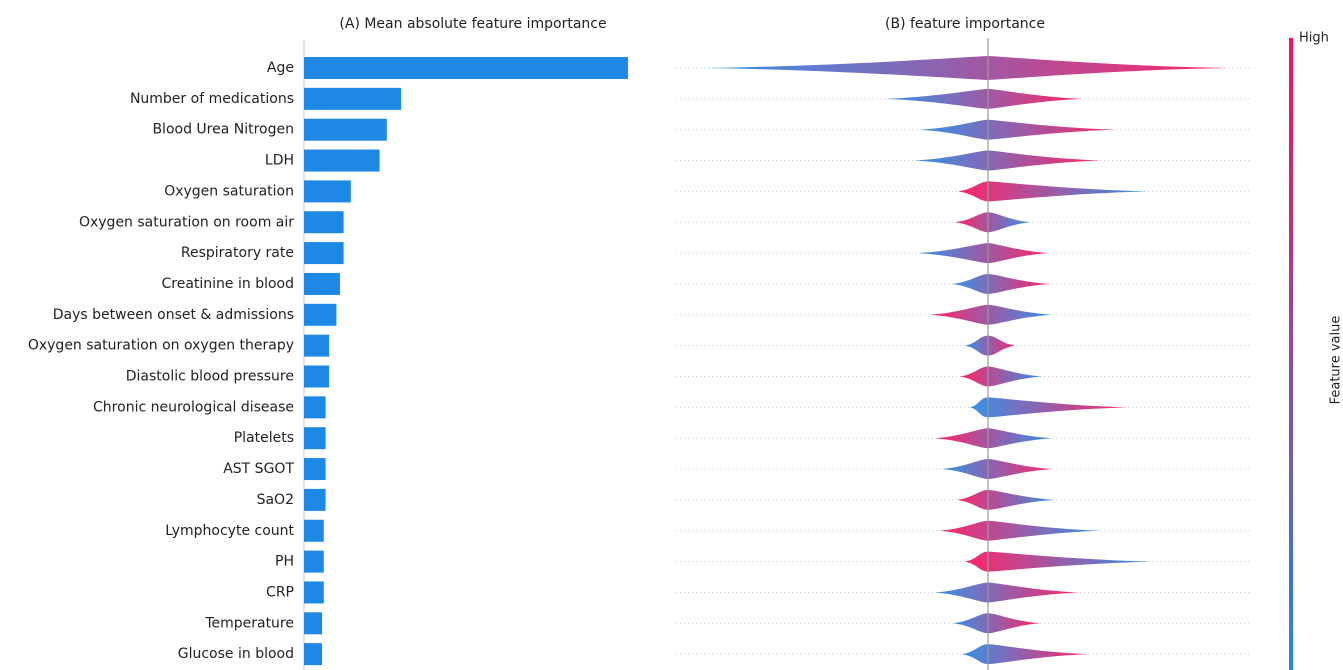 This screenshot has height=670, width=1343. What do you see at coordinates (1291, 354) in the screenshot?
I see `colorbar` at bounding box center [1291, 354].